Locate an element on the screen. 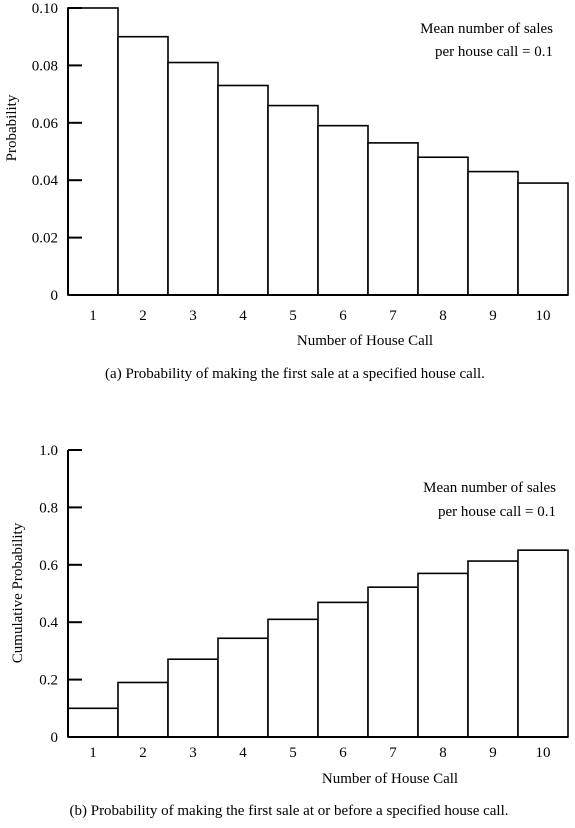  chart-b-x-tick-label: 5 is located at coordinates (293, 753).